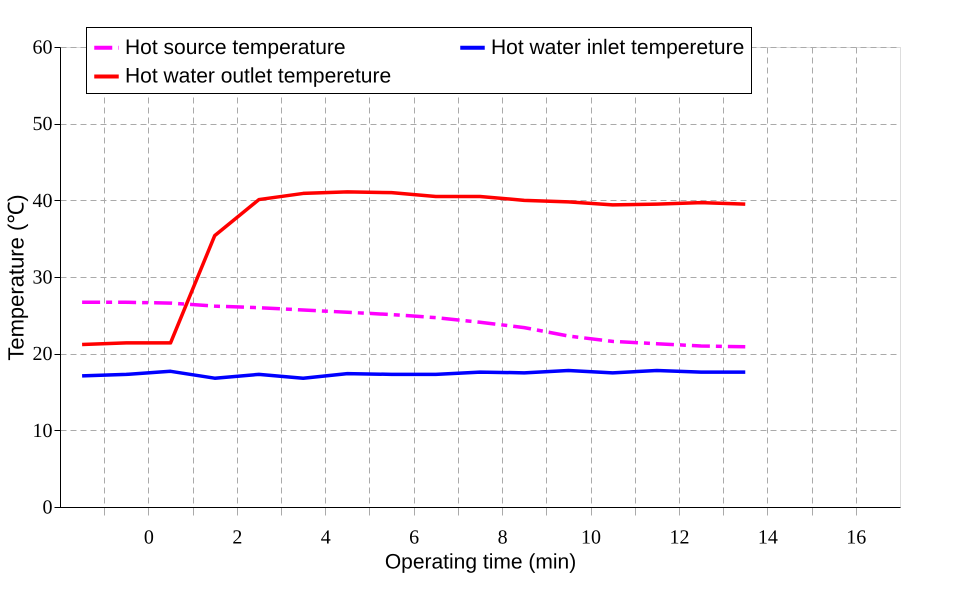 This screenshot has height=594, width=968. What do you see at coordinates (325, 537) in the screenshot?
I see `x-tick-label: 4` at bounding box center [325, 537].